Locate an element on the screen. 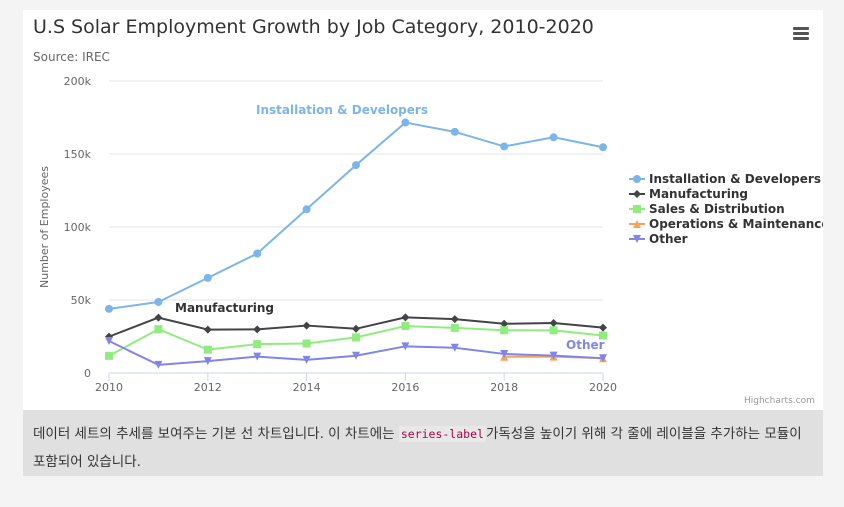  legend-item: Other is located at coordinates (668, 239).